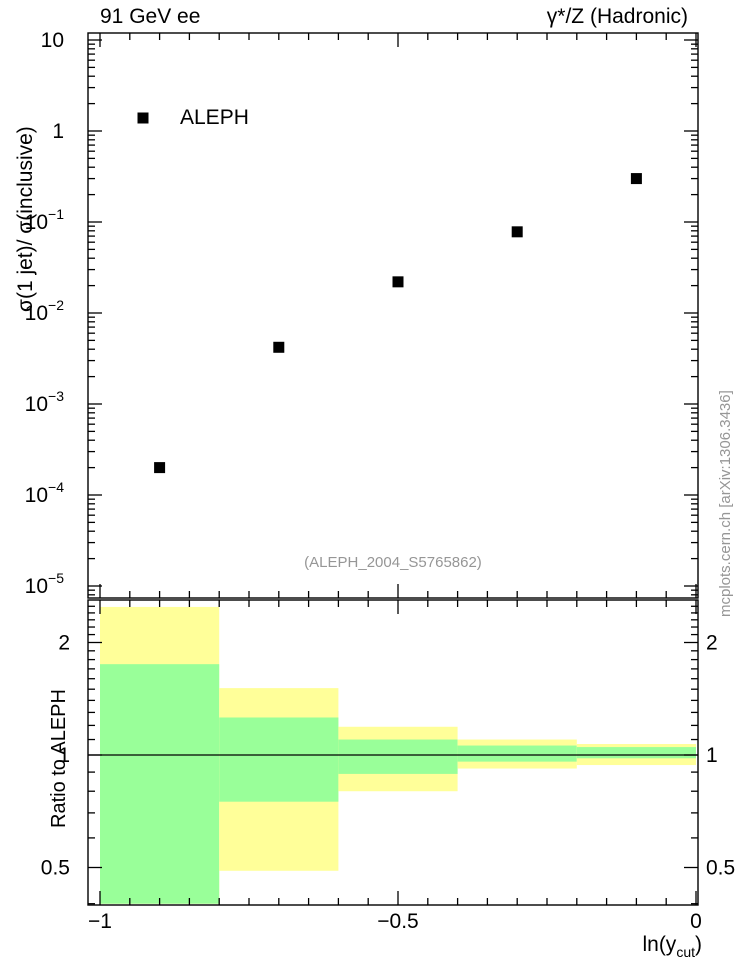 The width and height of the screenshot is (746, 972). I want to click on main-y-tick-label: 1, so click(58, 131).